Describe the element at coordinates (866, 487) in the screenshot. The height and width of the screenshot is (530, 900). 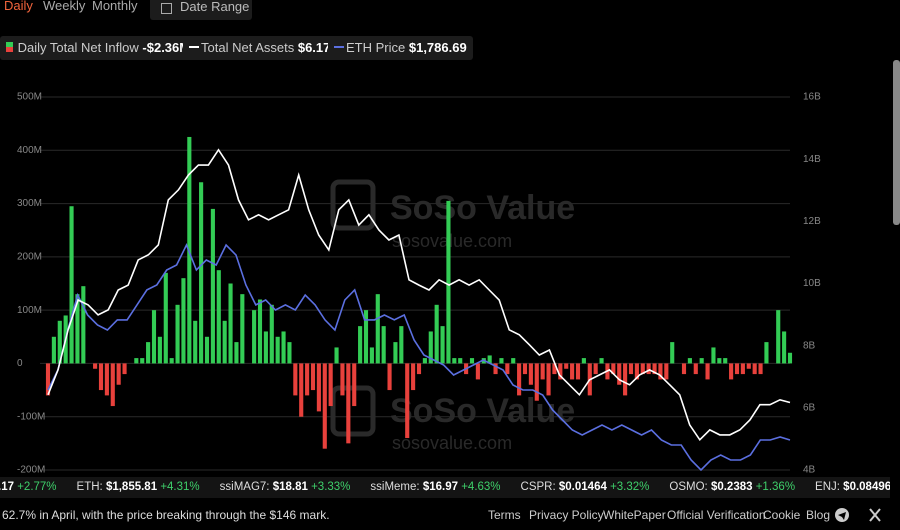
I see `ticker-price: $0.08496` at that location.